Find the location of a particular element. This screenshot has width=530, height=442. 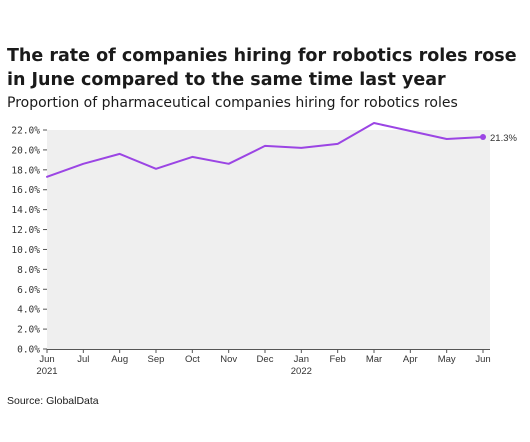

y-tick-label: 22.0% is located at coordinates (25, 131).